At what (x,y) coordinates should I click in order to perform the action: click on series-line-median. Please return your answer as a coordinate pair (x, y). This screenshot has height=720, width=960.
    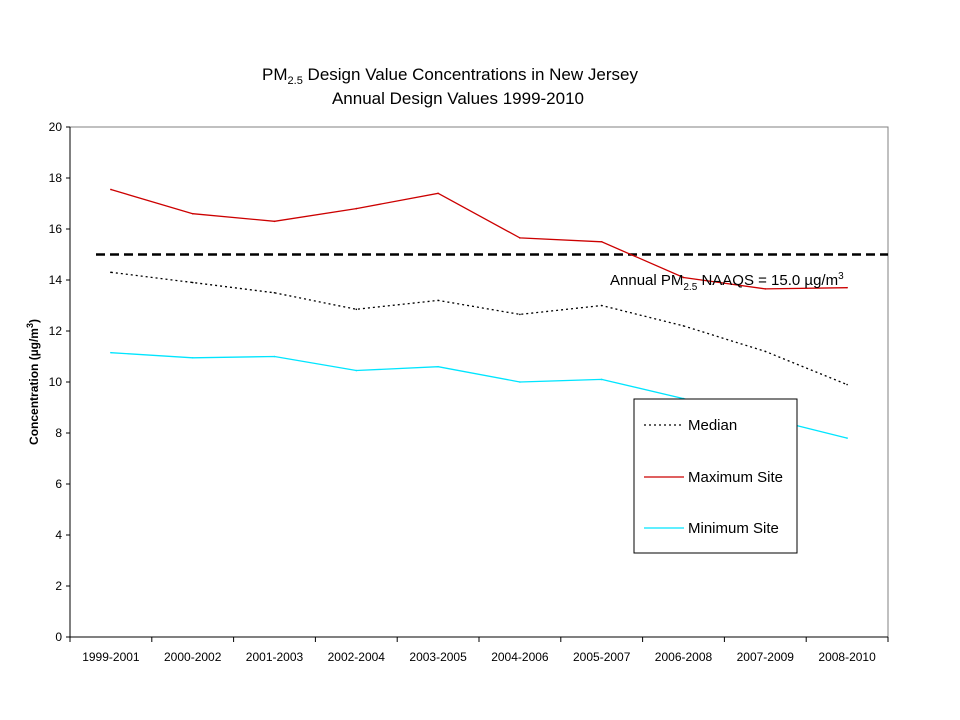
    Looking at the image, I should click on (479, 328).